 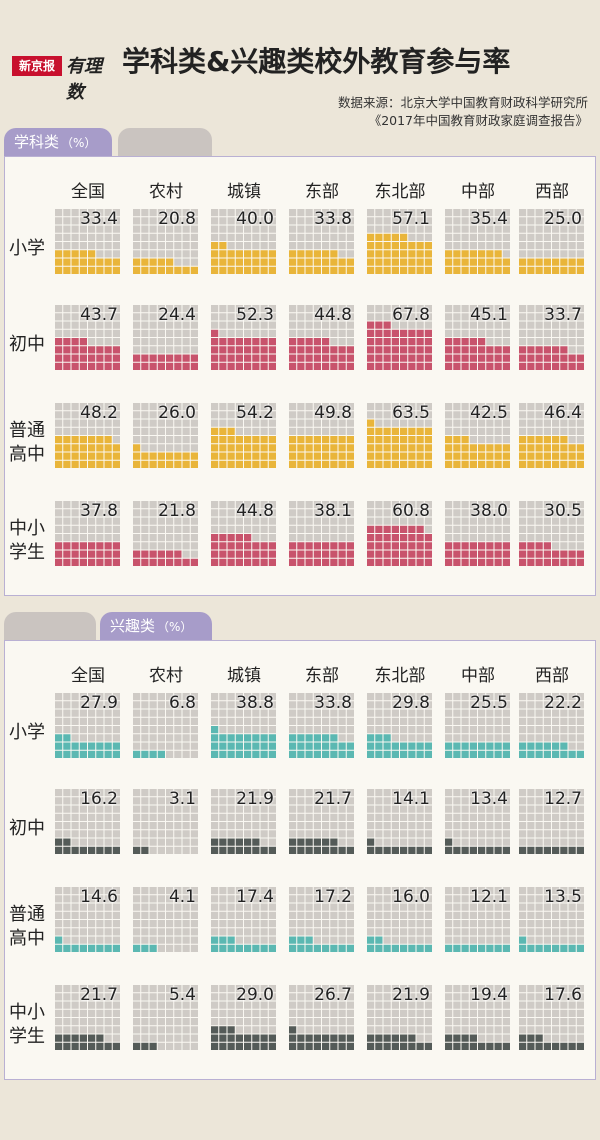 I want to click on tab-academic: 学科类 （%）, so click(x=58, y=143).